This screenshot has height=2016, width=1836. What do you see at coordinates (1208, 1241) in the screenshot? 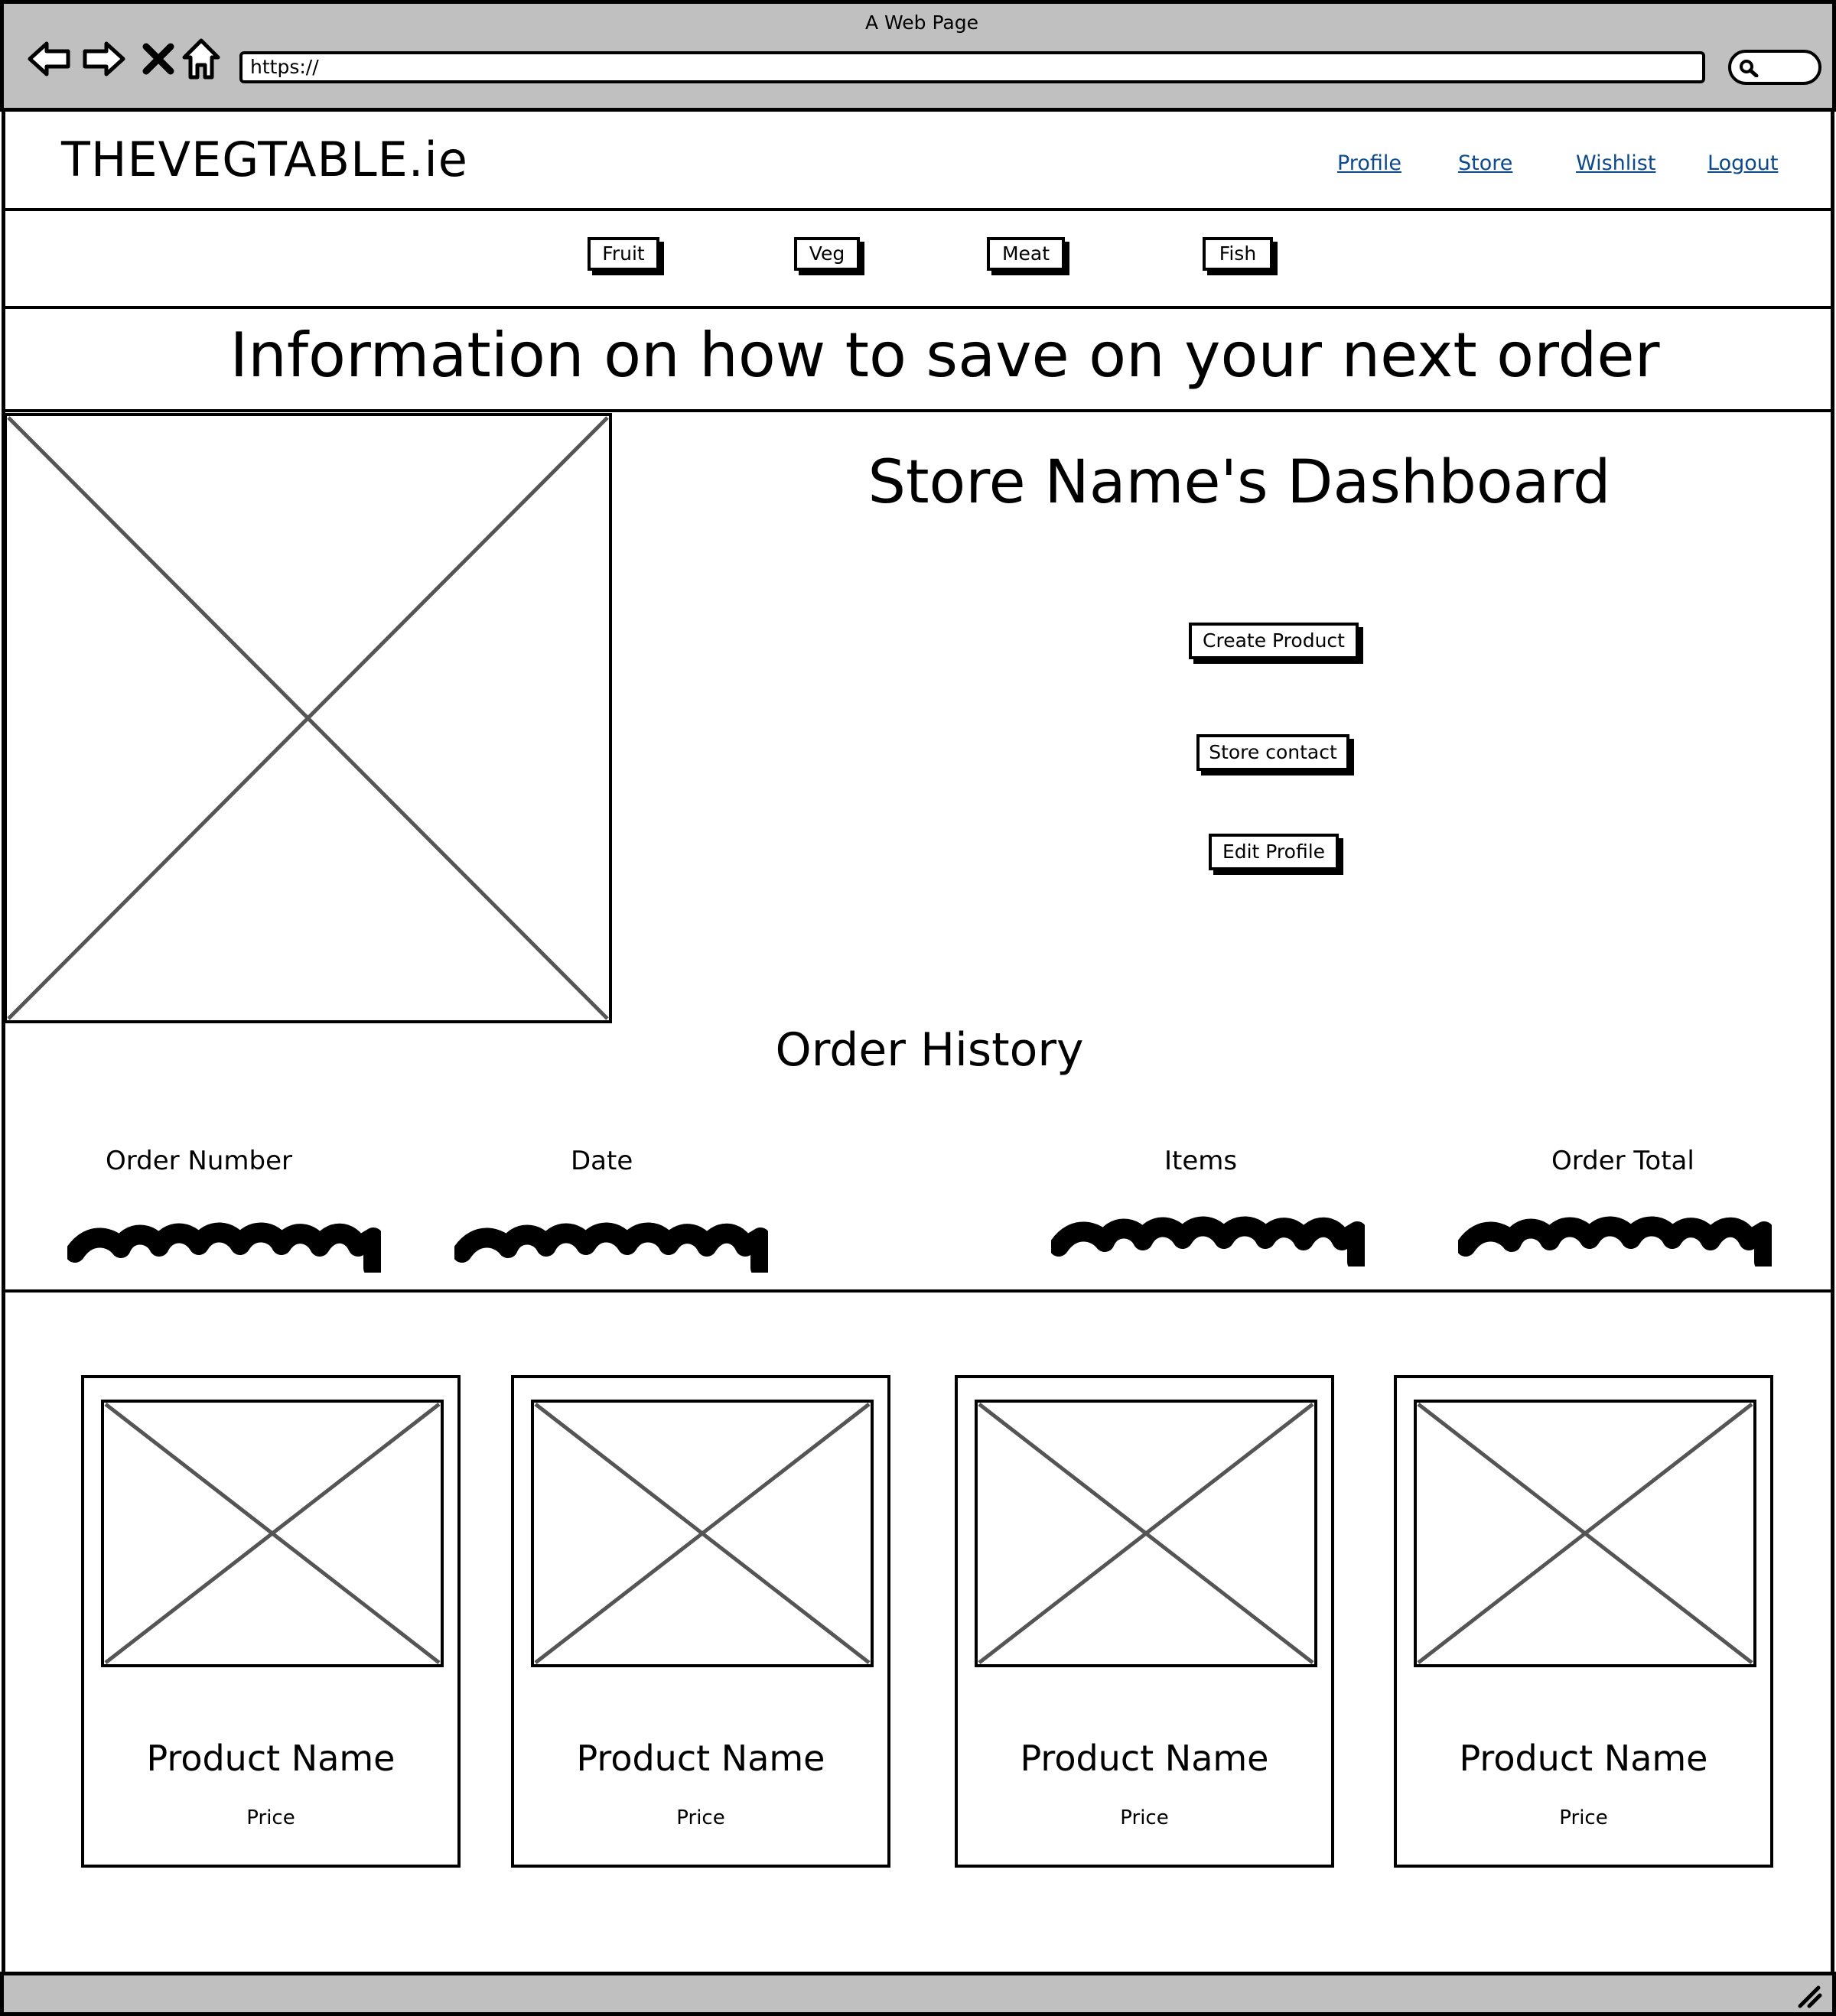
I see `redacted-order-items` at bounding box center [1208, 1241].